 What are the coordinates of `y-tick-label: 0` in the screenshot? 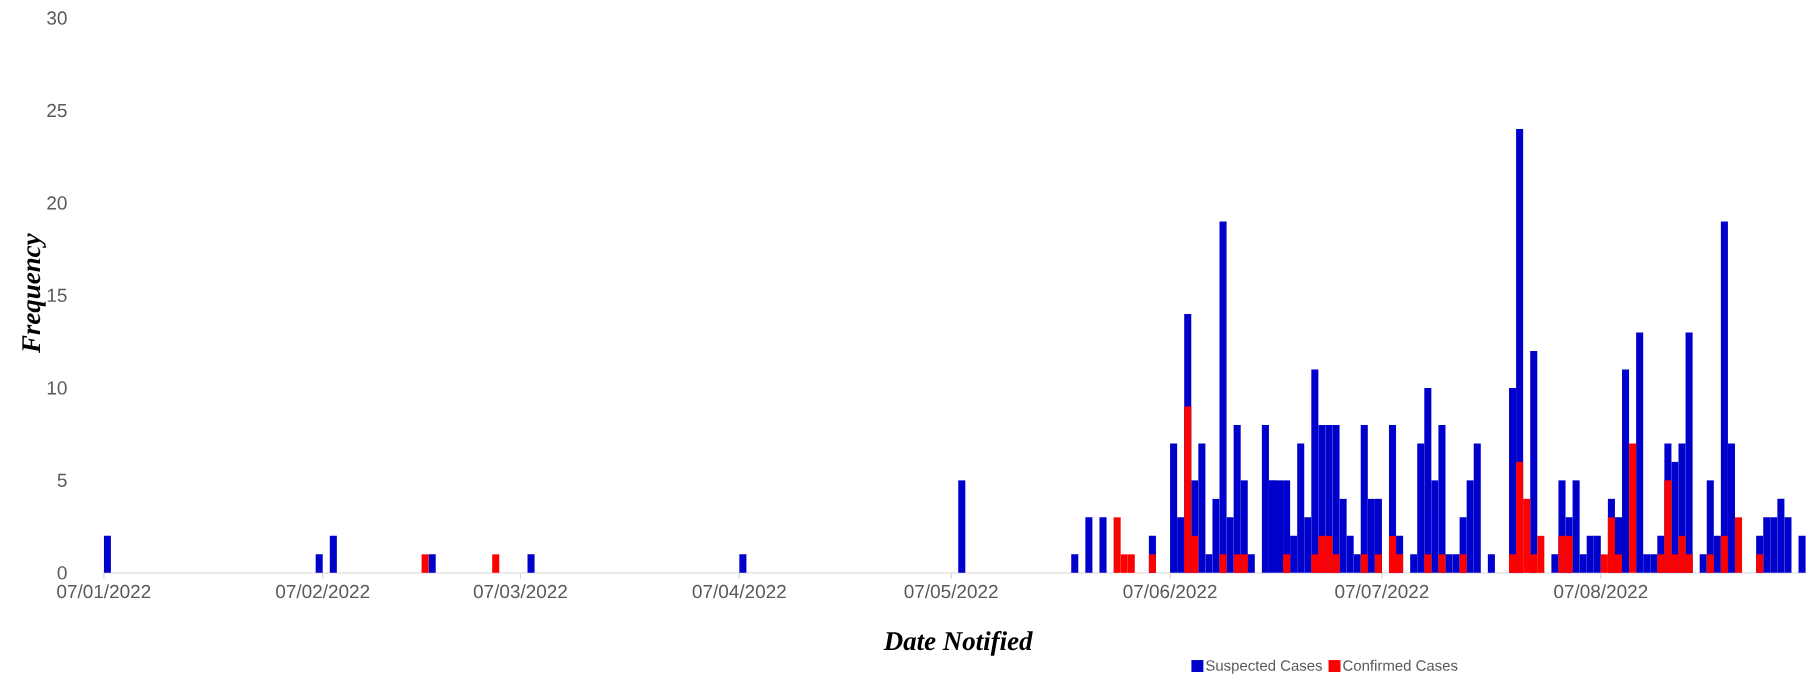 It's located at (62, 573).